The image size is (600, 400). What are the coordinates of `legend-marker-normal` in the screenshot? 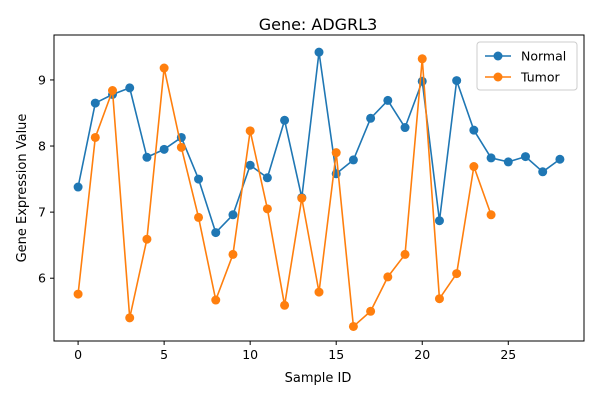 It's located at (498, 56).